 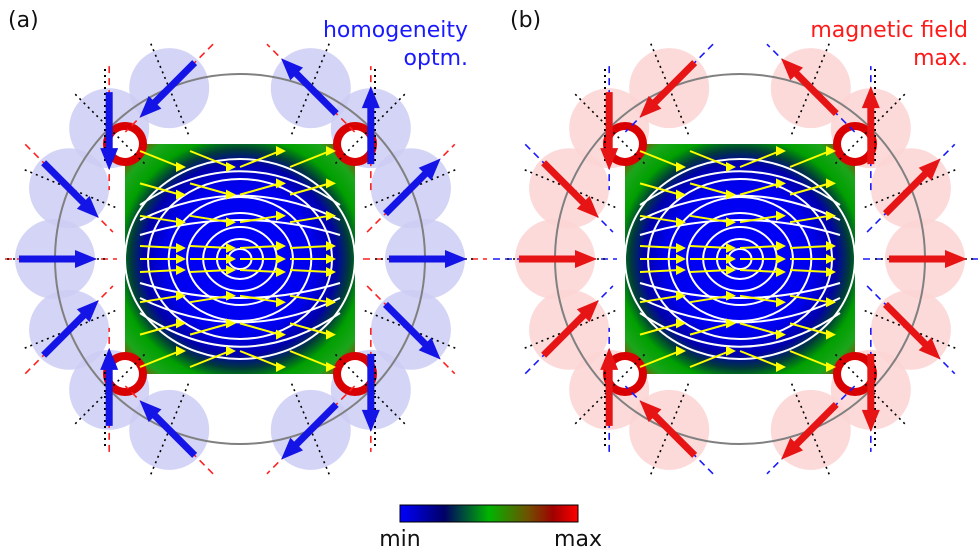 What do you see at coordinates (395, 30) in the screenshot?
I see `panel-title-a-line1: homogeneity` at bounding box center [395, 30].